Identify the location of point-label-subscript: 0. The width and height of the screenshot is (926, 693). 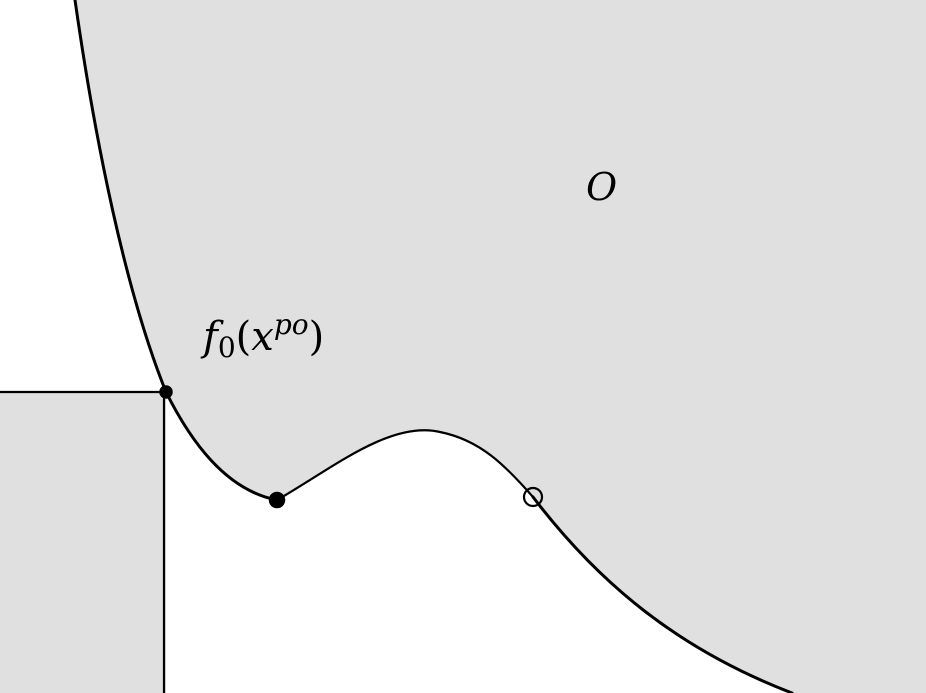
(227, 347).